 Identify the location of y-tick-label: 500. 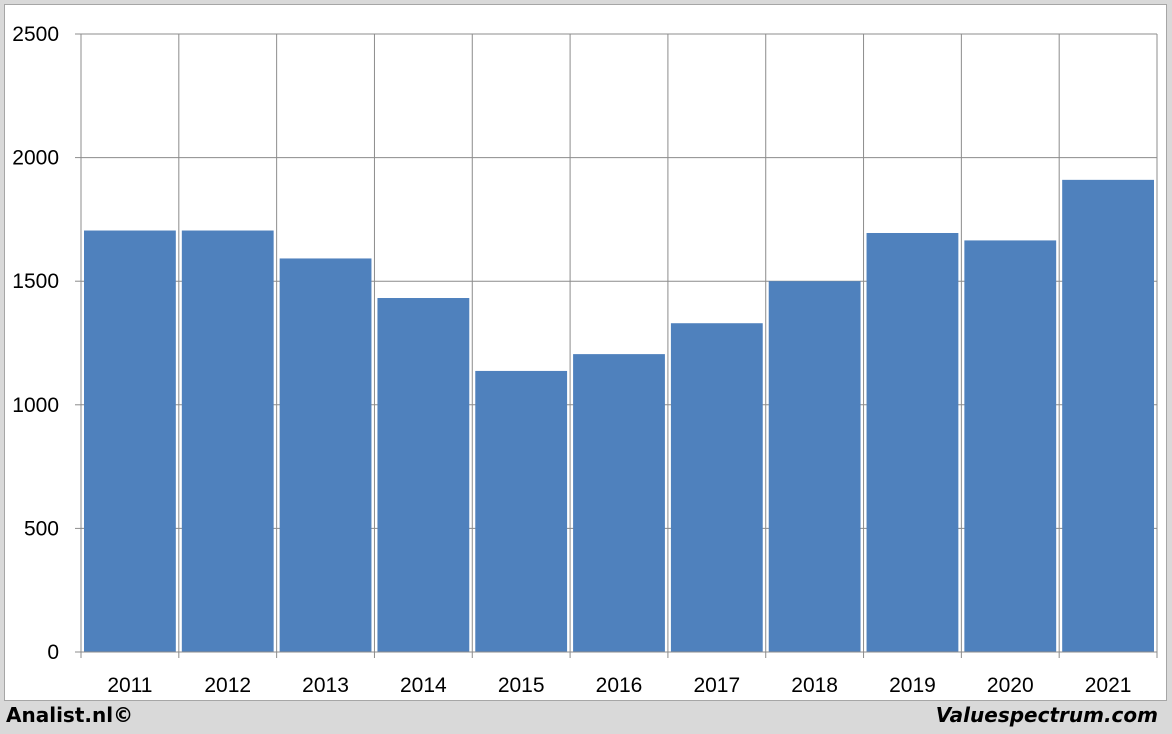
(41, 528).